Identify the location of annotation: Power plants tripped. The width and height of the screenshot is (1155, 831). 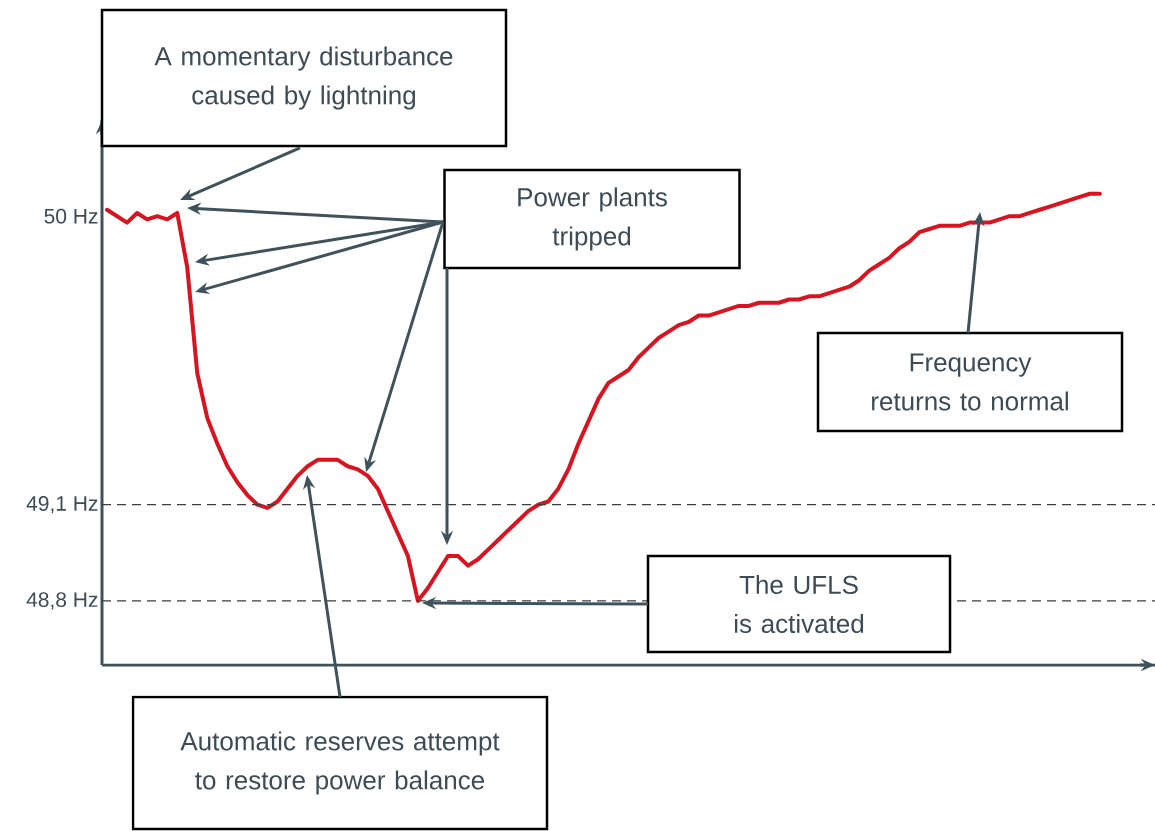
(592, 219).